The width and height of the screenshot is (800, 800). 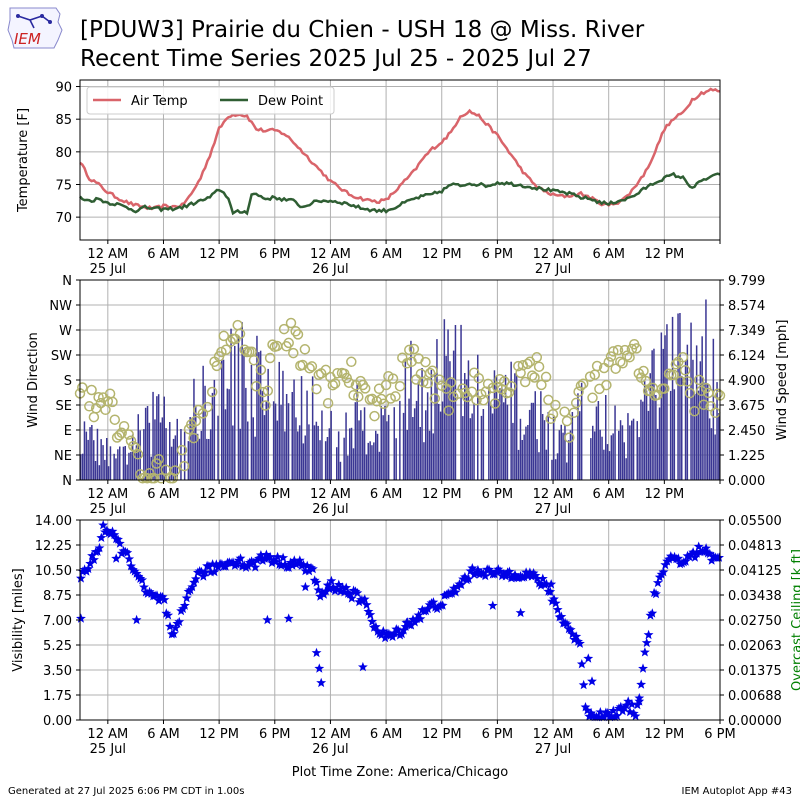 What do you see at coordinates (57, 621) in the screenshot?
I see `visibility-y-ticks: 0.00 1.75 3.50 5.25 7.00 8.75 10.50 12.25 14.00` at bounding box center [57, 621].